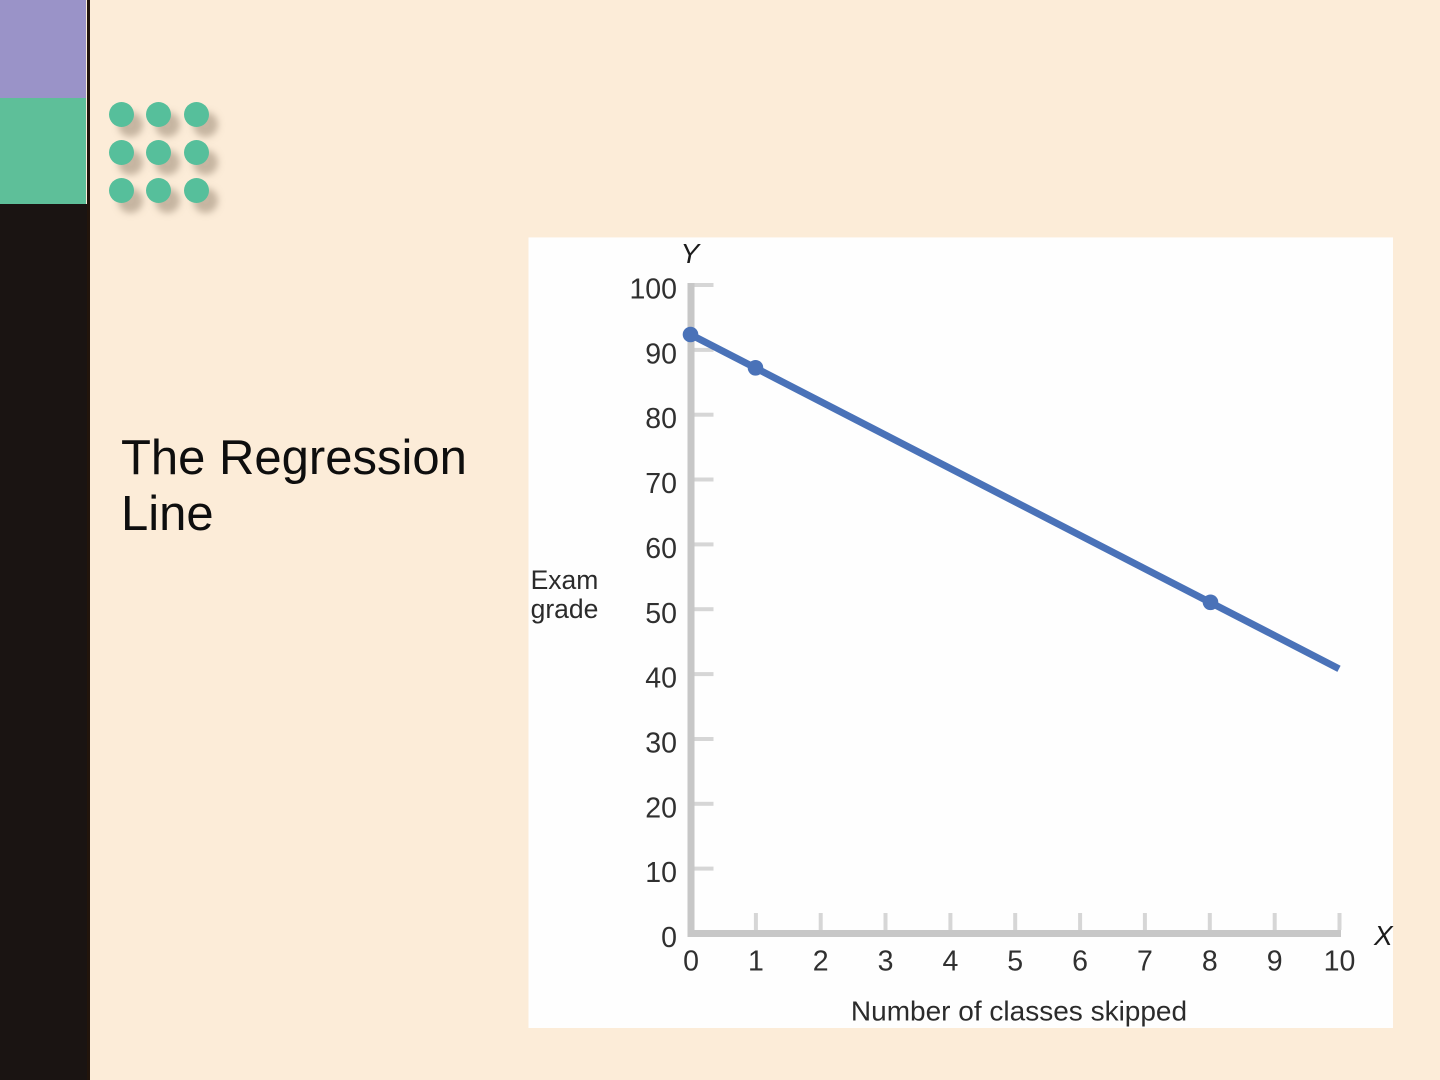 This screenshot has width=1440, height=1080. What do you see at coordinates (1145, 962) in the screenshot?
I see `svg-text: 7` at bounding box center [1145, 962].